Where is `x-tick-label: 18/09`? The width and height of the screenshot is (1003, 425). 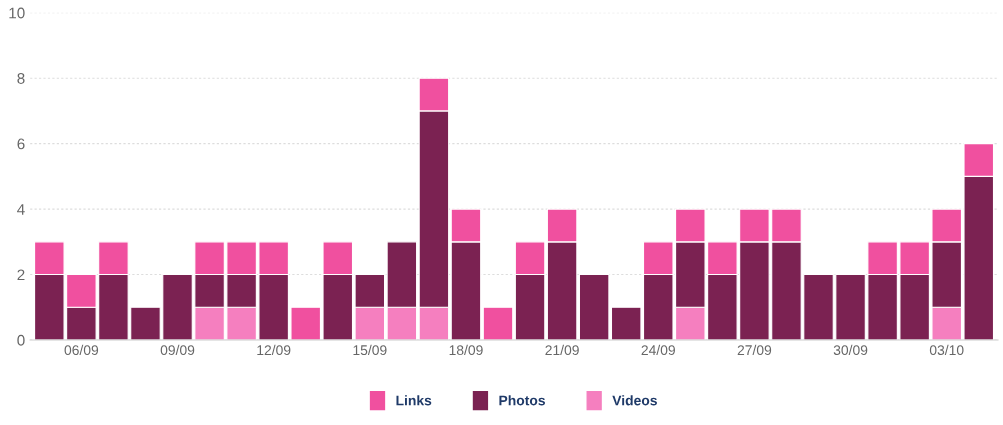
x-tick-label: 18/09 is located at coordinates (466, 350).